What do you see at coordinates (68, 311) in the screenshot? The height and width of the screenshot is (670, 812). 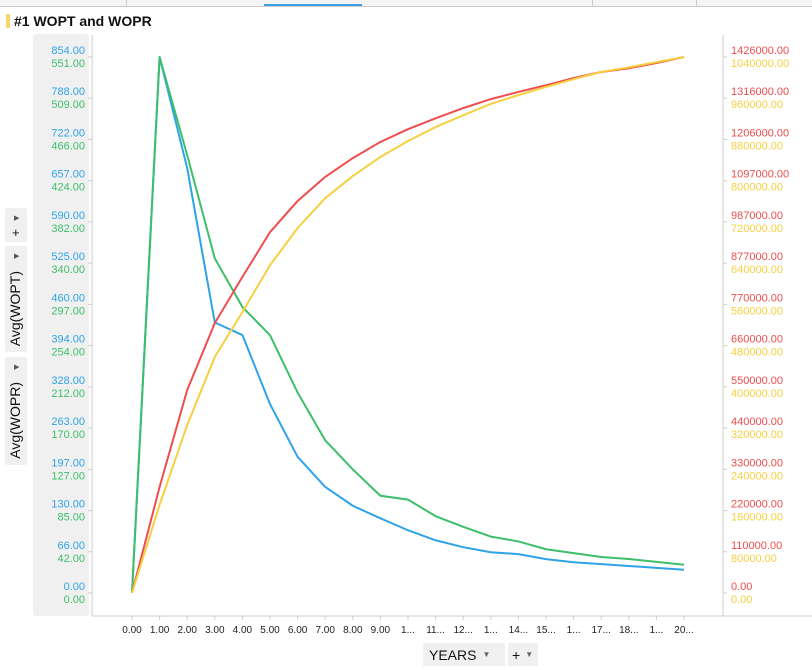 I see `left-tick-label-secondary: 297.00` at bounding box center [68, 311].